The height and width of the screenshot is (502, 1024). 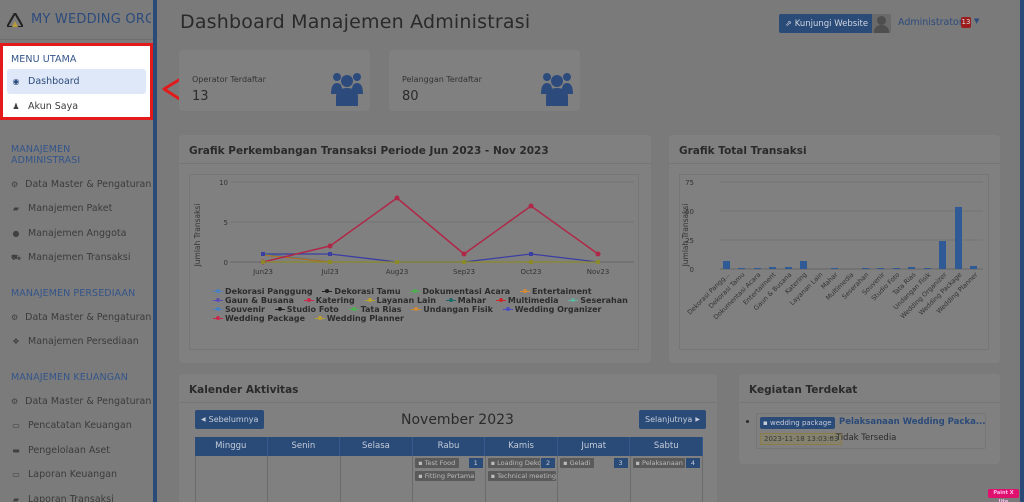 I want to click on svg-text: Sep23, so click(x=464, y=272).